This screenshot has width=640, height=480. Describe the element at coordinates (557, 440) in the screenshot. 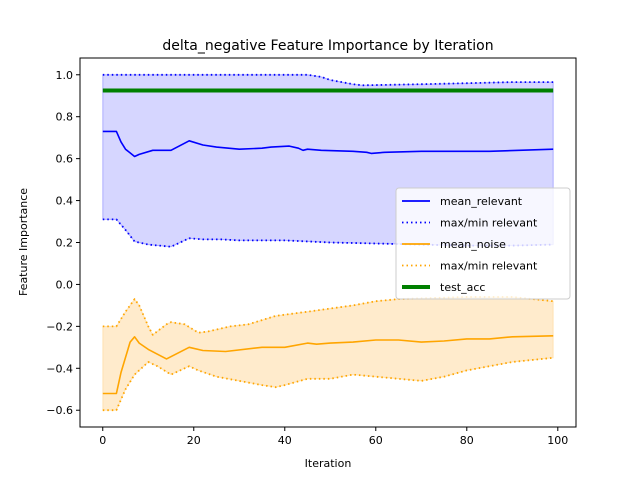

I see `x-tick-label: 100` at that location.